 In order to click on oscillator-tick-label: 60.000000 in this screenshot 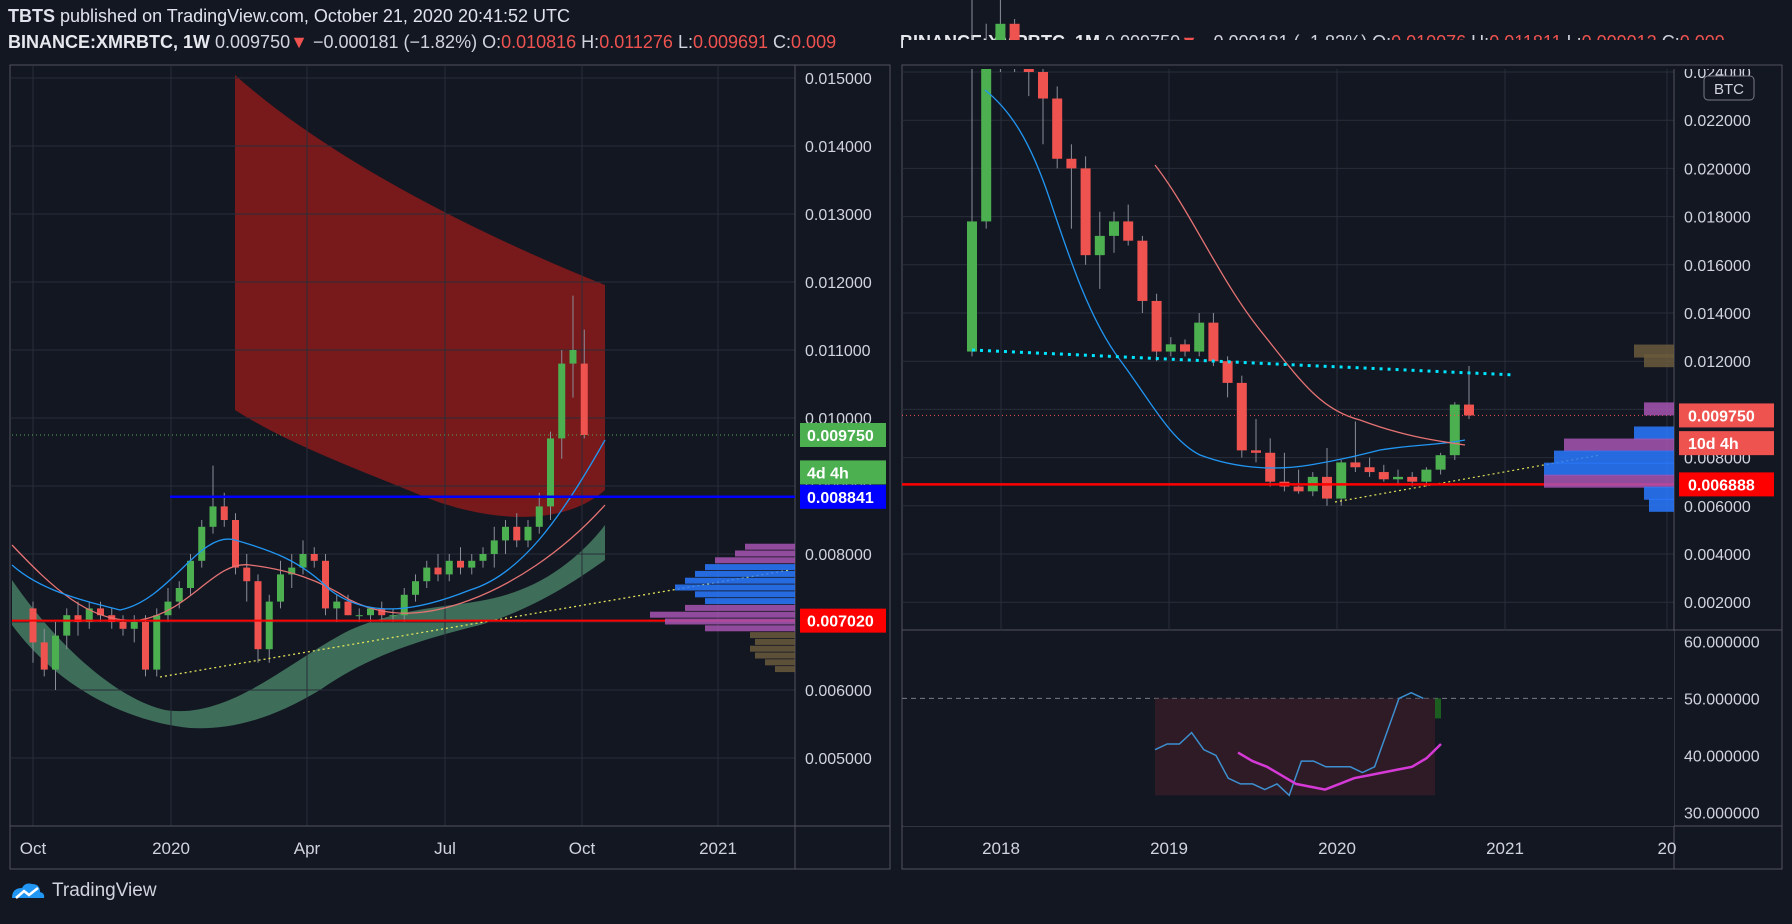, I will do `click(1722, 642)`.